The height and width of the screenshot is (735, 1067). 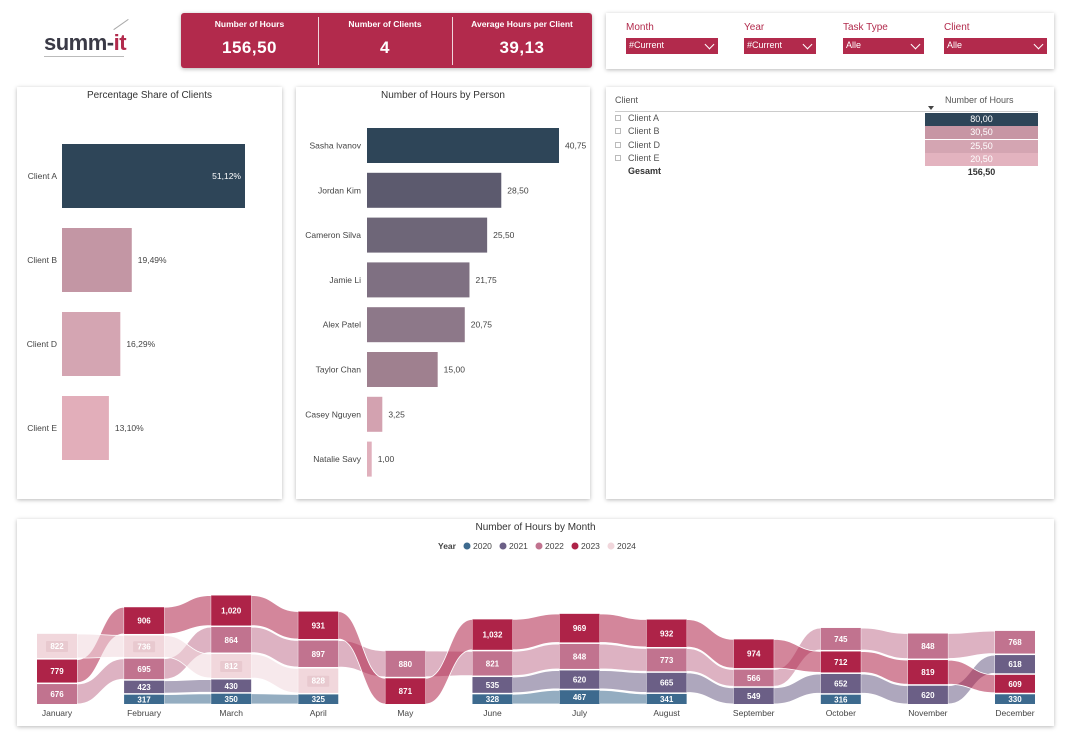 What do you see at coordinates (518, 546) in the screenshot?
I see `legend-label: 2021` at bounding box center [518, 546].